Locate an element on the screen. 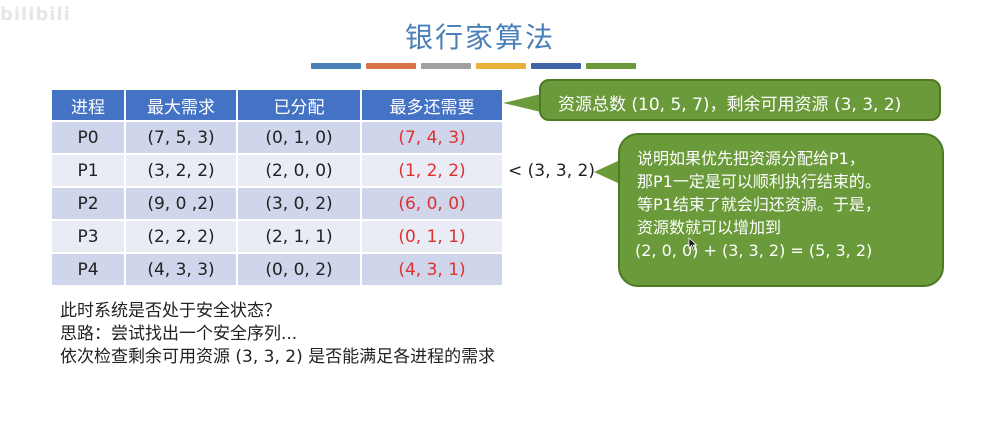 The image size is (990, 426). cell-alloc: (2, 0, 0) is located at coordinates (299, 170).